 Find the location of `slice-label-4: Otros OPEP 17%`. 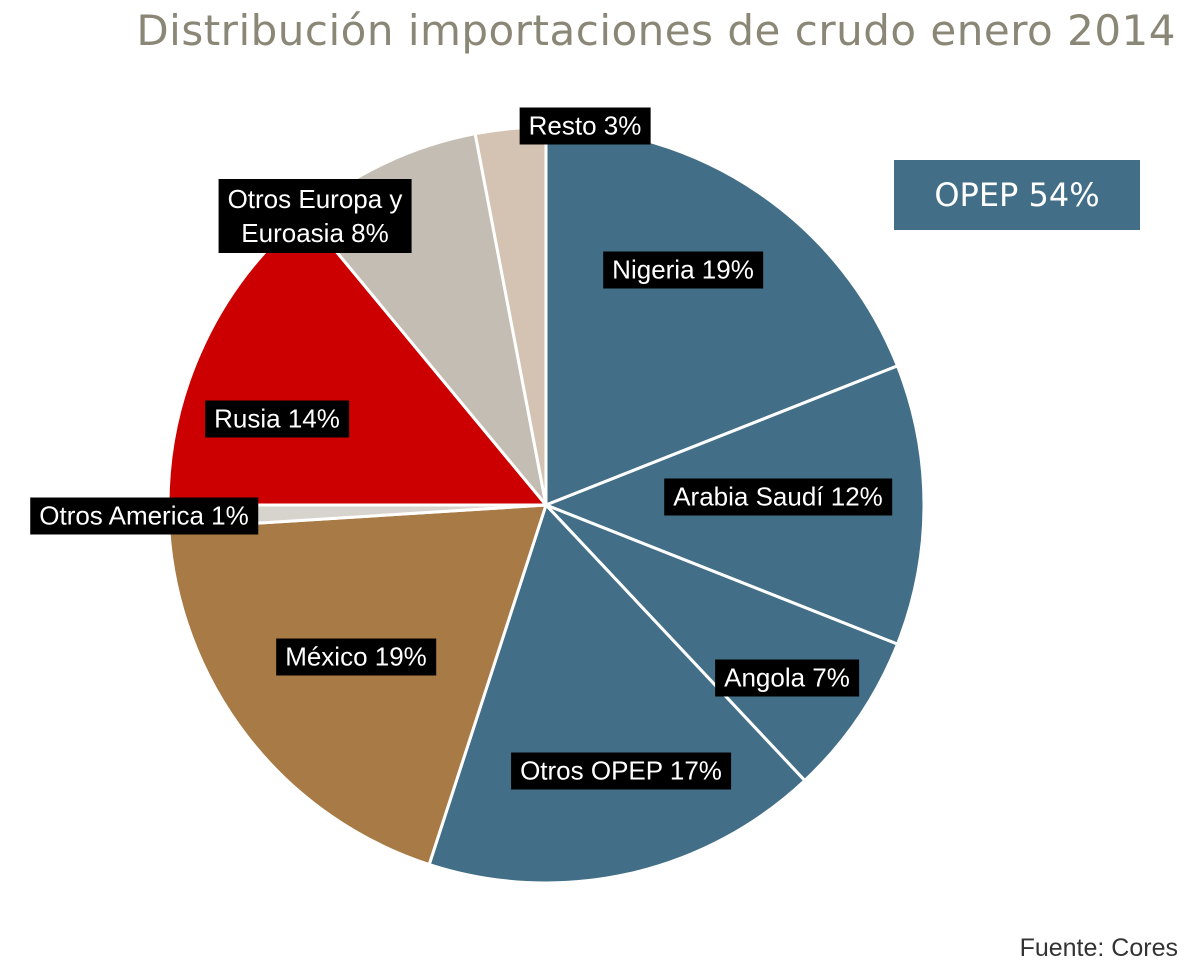

slice-label-4: Otros OPEP 17% is located at coordinates (621, 771).